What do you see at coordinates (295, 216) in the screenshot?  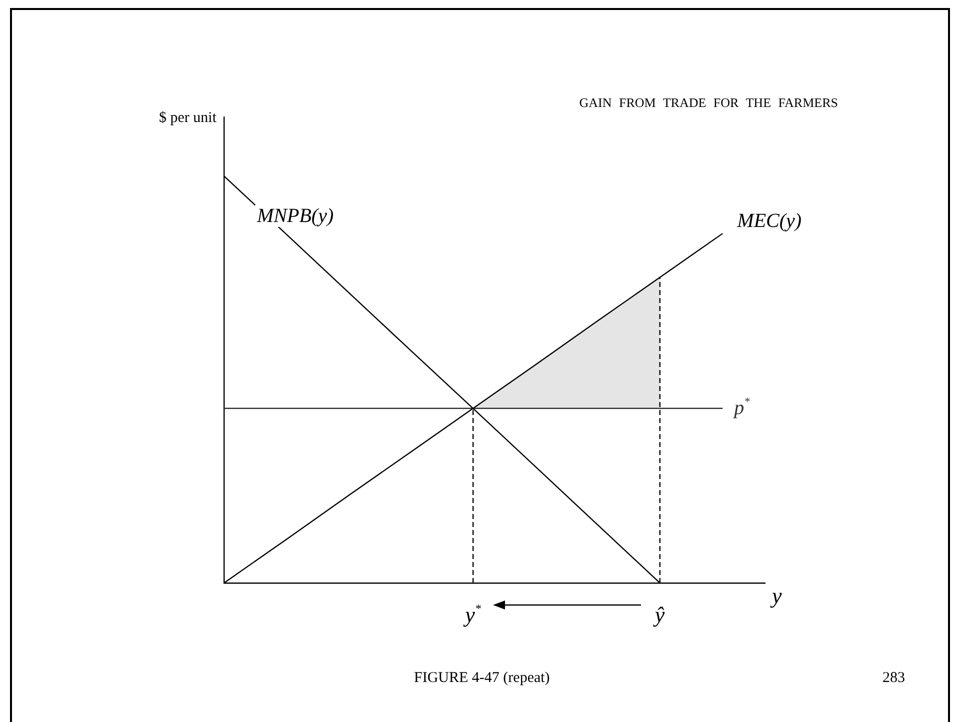 I see `series-label: MNPB(y)` at bounding box center [295, 216].